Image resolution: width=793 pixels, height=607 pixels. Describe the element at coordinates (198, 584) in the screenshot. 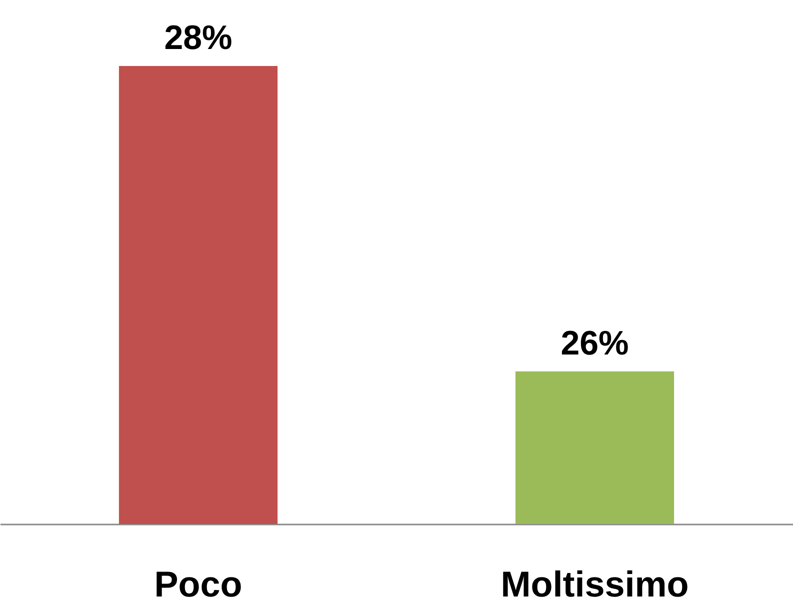

I see `x-tick-label: Poco` at that location.